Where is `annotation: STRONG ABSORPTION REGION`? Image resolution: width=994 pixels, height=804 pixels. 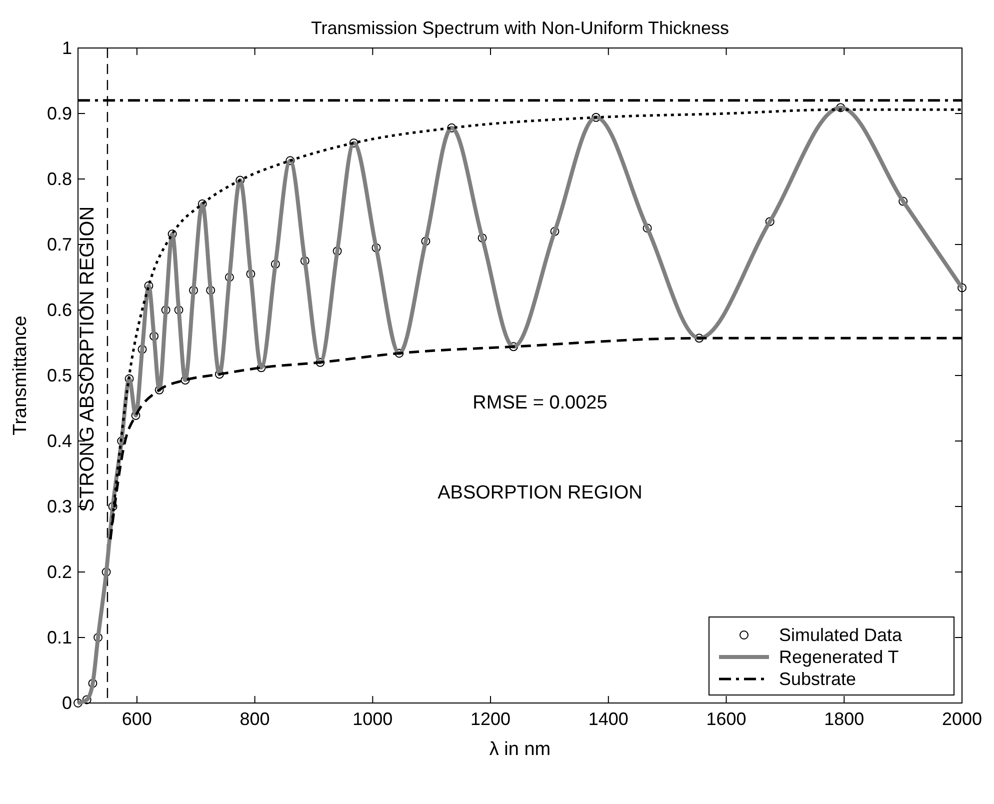
annotation: STRONG ABSORPTION REGION is located at coordinates (87, 359).